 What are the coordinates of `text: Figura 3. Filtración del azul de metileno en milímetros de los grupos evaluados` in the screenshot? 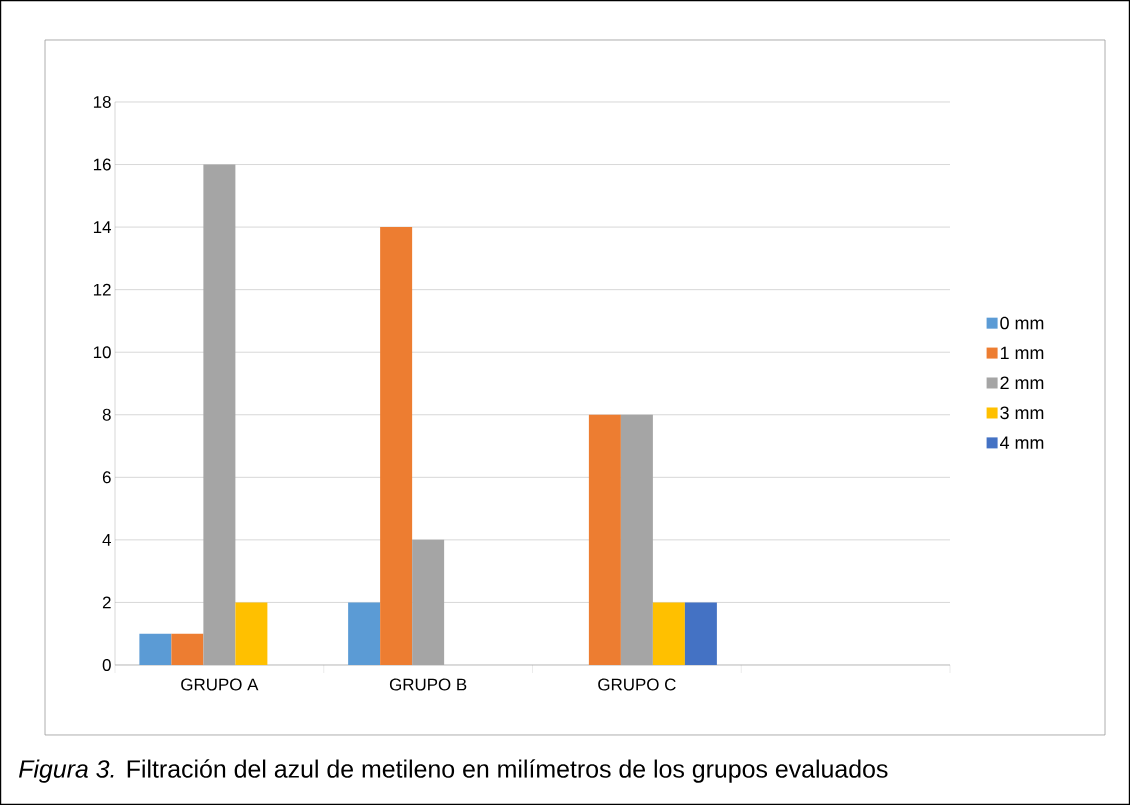 It's located at (453, 771).